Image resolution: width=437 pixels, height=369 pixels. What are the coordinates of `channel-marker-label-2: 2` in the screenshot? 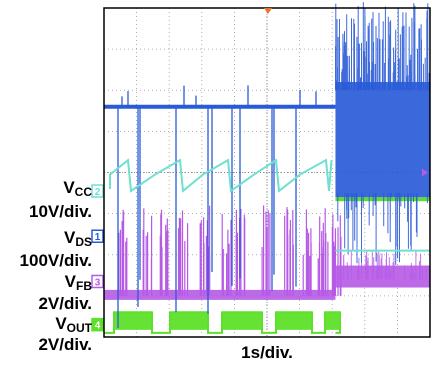 It's located at (98, 192).